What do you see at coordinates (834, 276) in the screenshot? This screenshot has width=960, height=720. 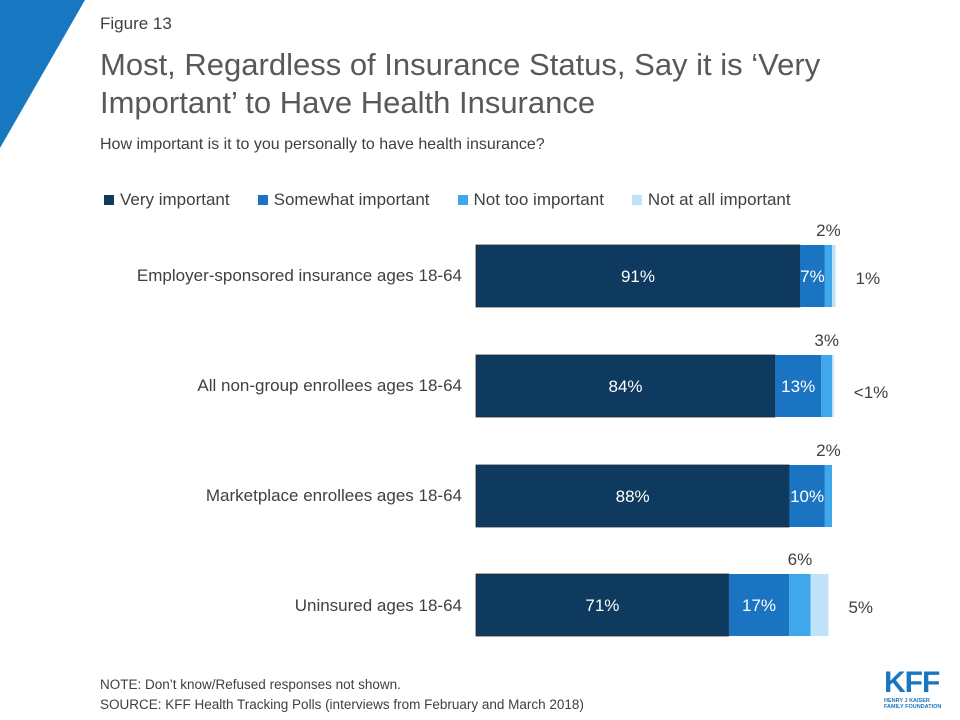 I see `bar-employer-not-at-all-important` at bounding box center [834, 276].